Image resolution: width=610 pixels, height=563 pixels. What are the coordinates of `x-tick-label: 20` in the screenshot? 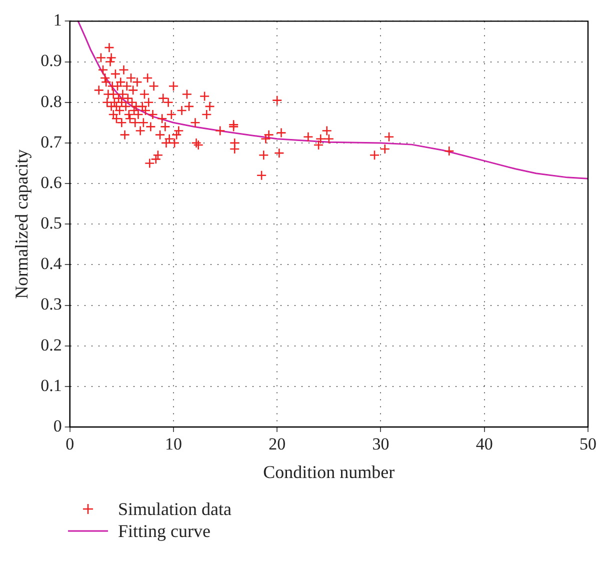 It's located at (277, 444).